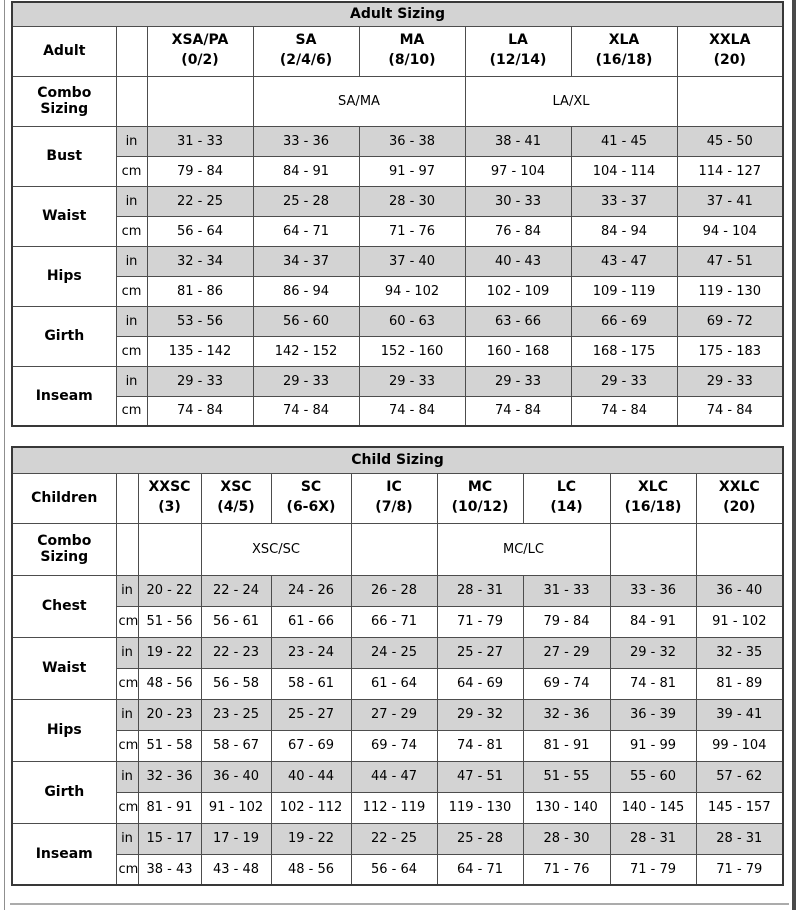 This screenshot has width=796, height=910. What do you see at coordinates (624, 201) in the screenshot?
I see `range-cell: 33 - 37` at bounding box center [624, 201].